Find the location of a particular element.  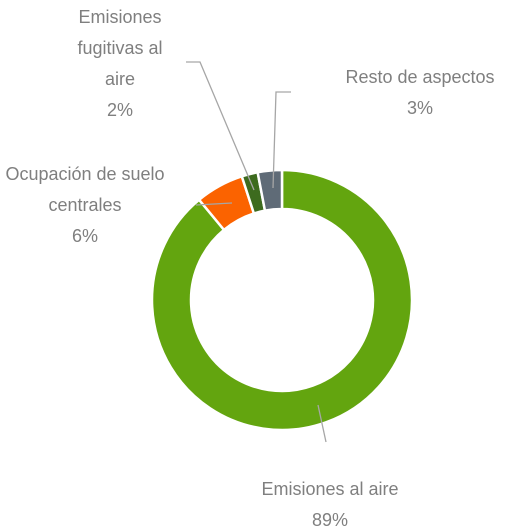

slice-value-label: 6% is located at coordinates (85, 236).